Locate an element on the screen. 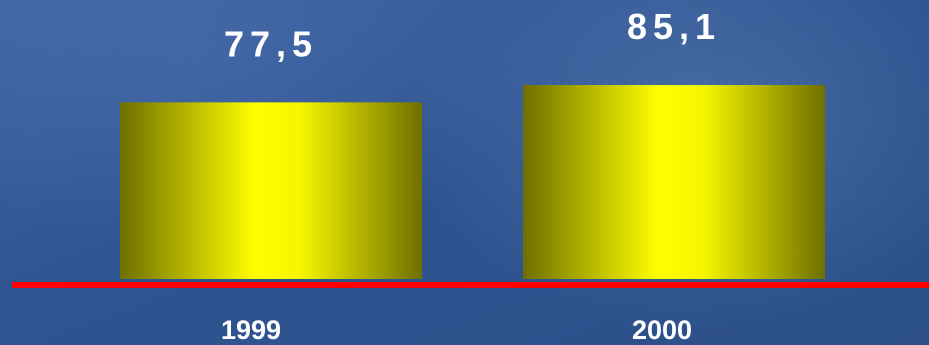 This screenshot has height=345, width=929. value-label-1999: 77,5 is located at coordinates (271, 43).